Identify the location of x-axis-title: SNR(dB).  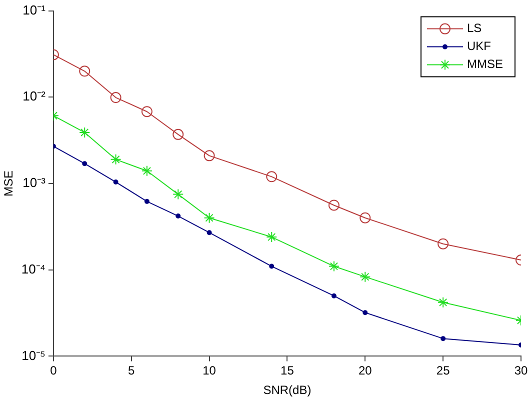
(287, 390).